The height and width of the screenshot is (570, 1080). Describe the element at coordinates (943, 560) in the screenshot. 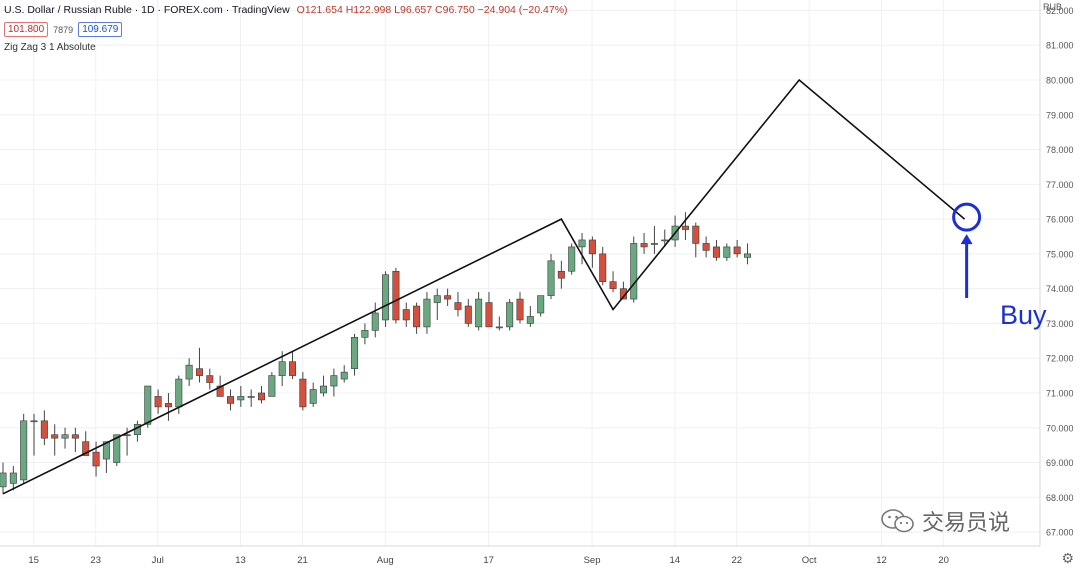

I see `time-tick-label: 20` at that location.